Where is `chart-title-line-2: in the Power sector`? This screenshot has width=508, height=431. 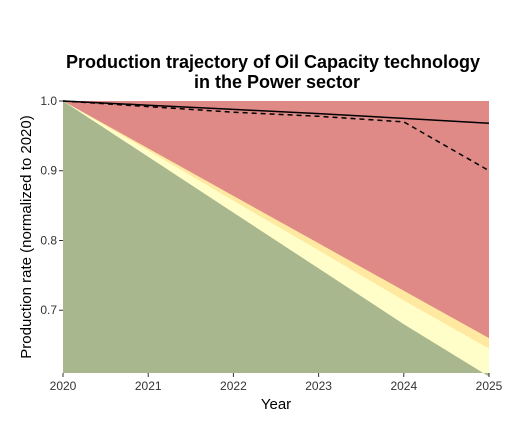
chart-title-line-2: in the Power sector is located at coordinates (277, 82).